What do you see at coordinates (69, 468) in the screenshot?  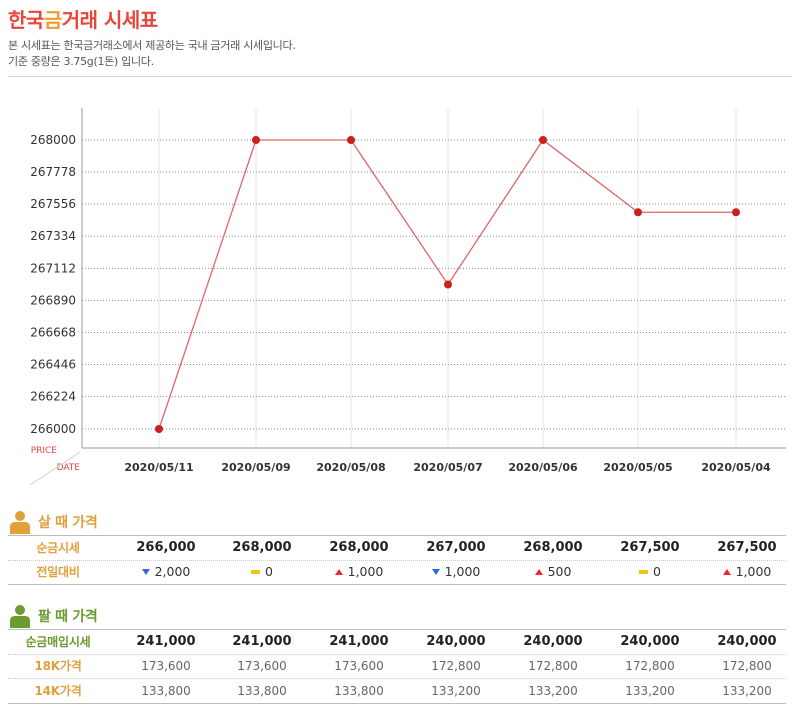 I see `x-axis-title: DATE` at bounding box center [69, 468].